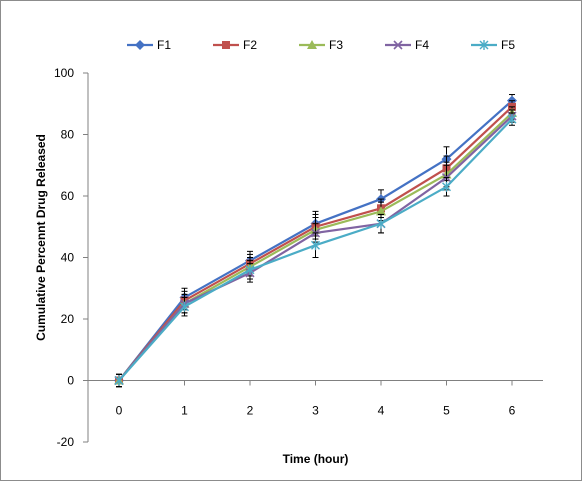 The image size is (582, 481). I want to click on x-tick-label: 5, so click(446, 411).